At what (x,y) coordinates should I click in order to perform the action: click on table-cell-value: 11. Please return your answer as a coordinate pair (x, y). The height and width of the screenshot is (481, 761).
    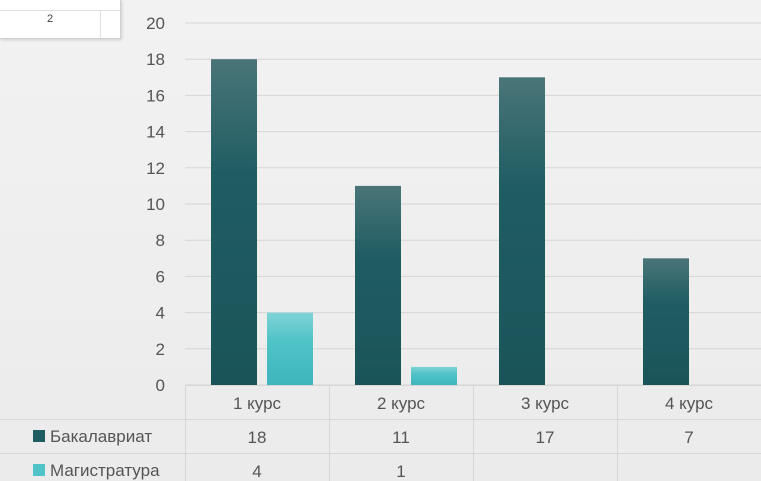
    Looking at the image, I should click on (401, 437).